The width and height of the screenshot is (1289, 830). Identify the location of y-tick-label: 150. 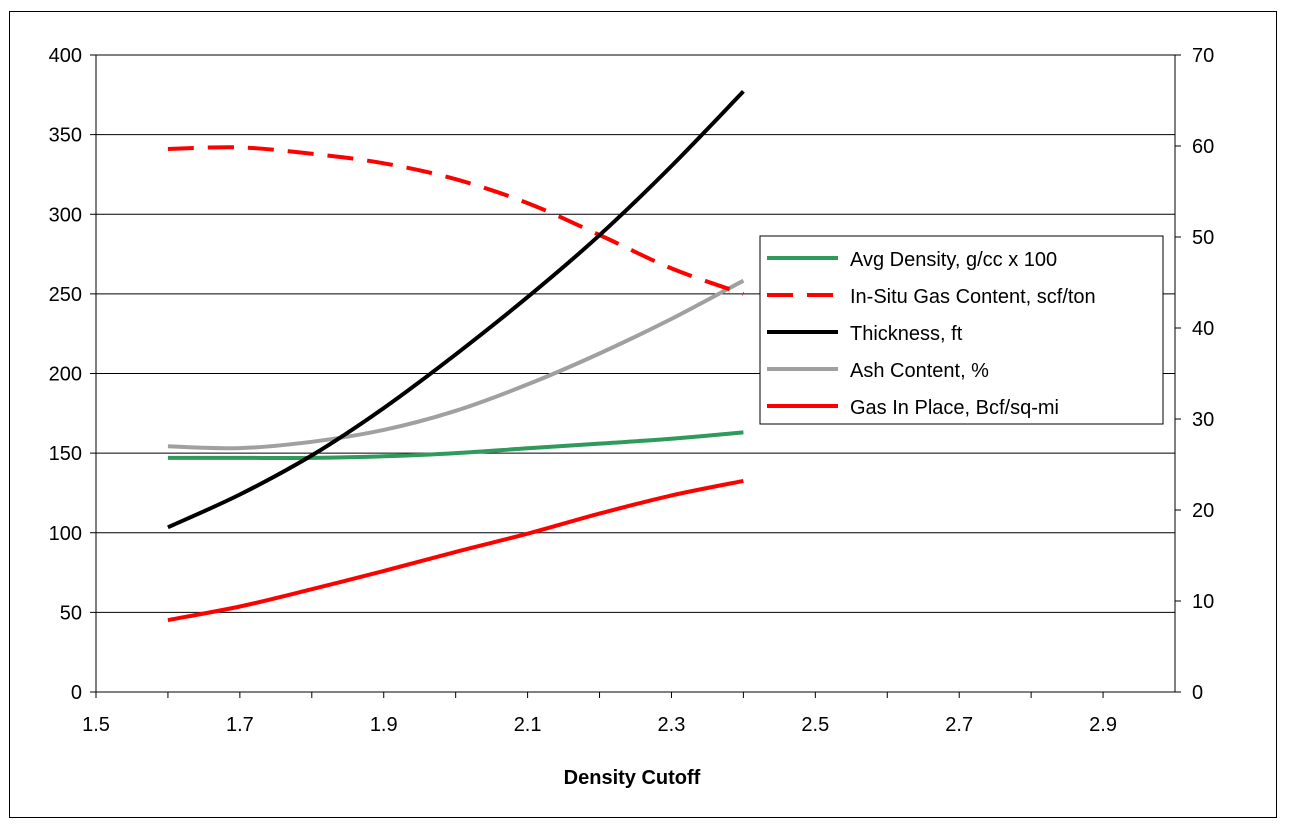
(65, 454).